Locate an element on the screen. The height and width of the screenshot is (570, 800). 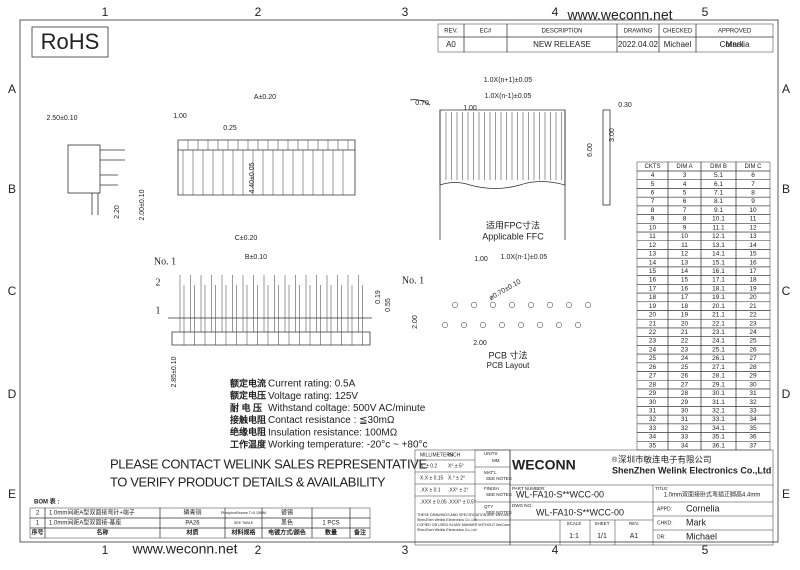
dim-cell: 19 is located at coordinates (653, 306).